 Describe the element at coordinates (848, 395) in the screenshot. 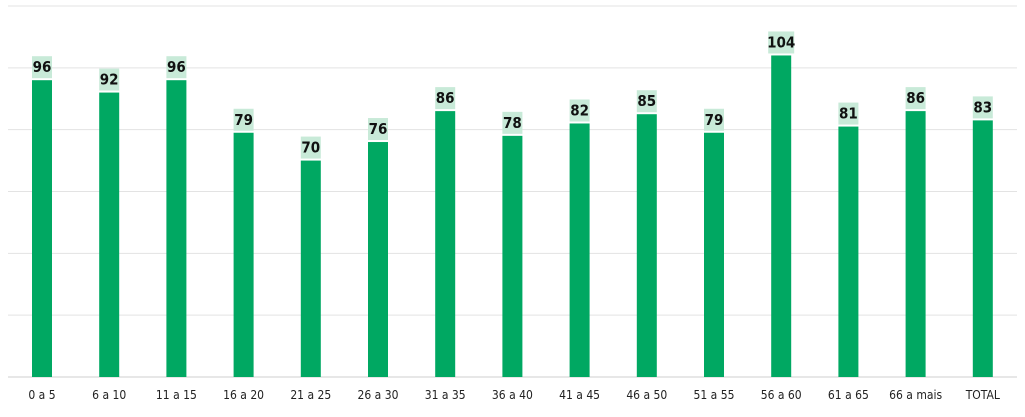

I see `x-tick-label: 61 a 65` at that location.